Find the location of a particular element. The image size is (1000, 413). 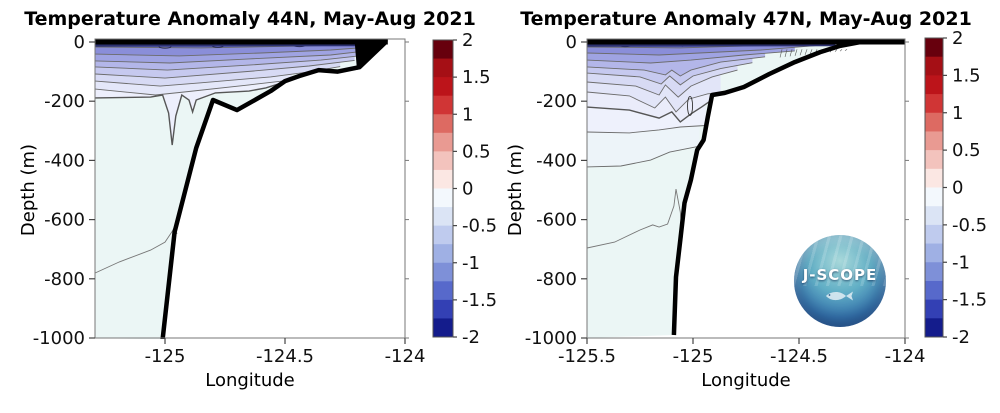

panel-44n-title: Temperature Anomaly 44N, May-Aug 2021 is located at coordinates (250, 19).